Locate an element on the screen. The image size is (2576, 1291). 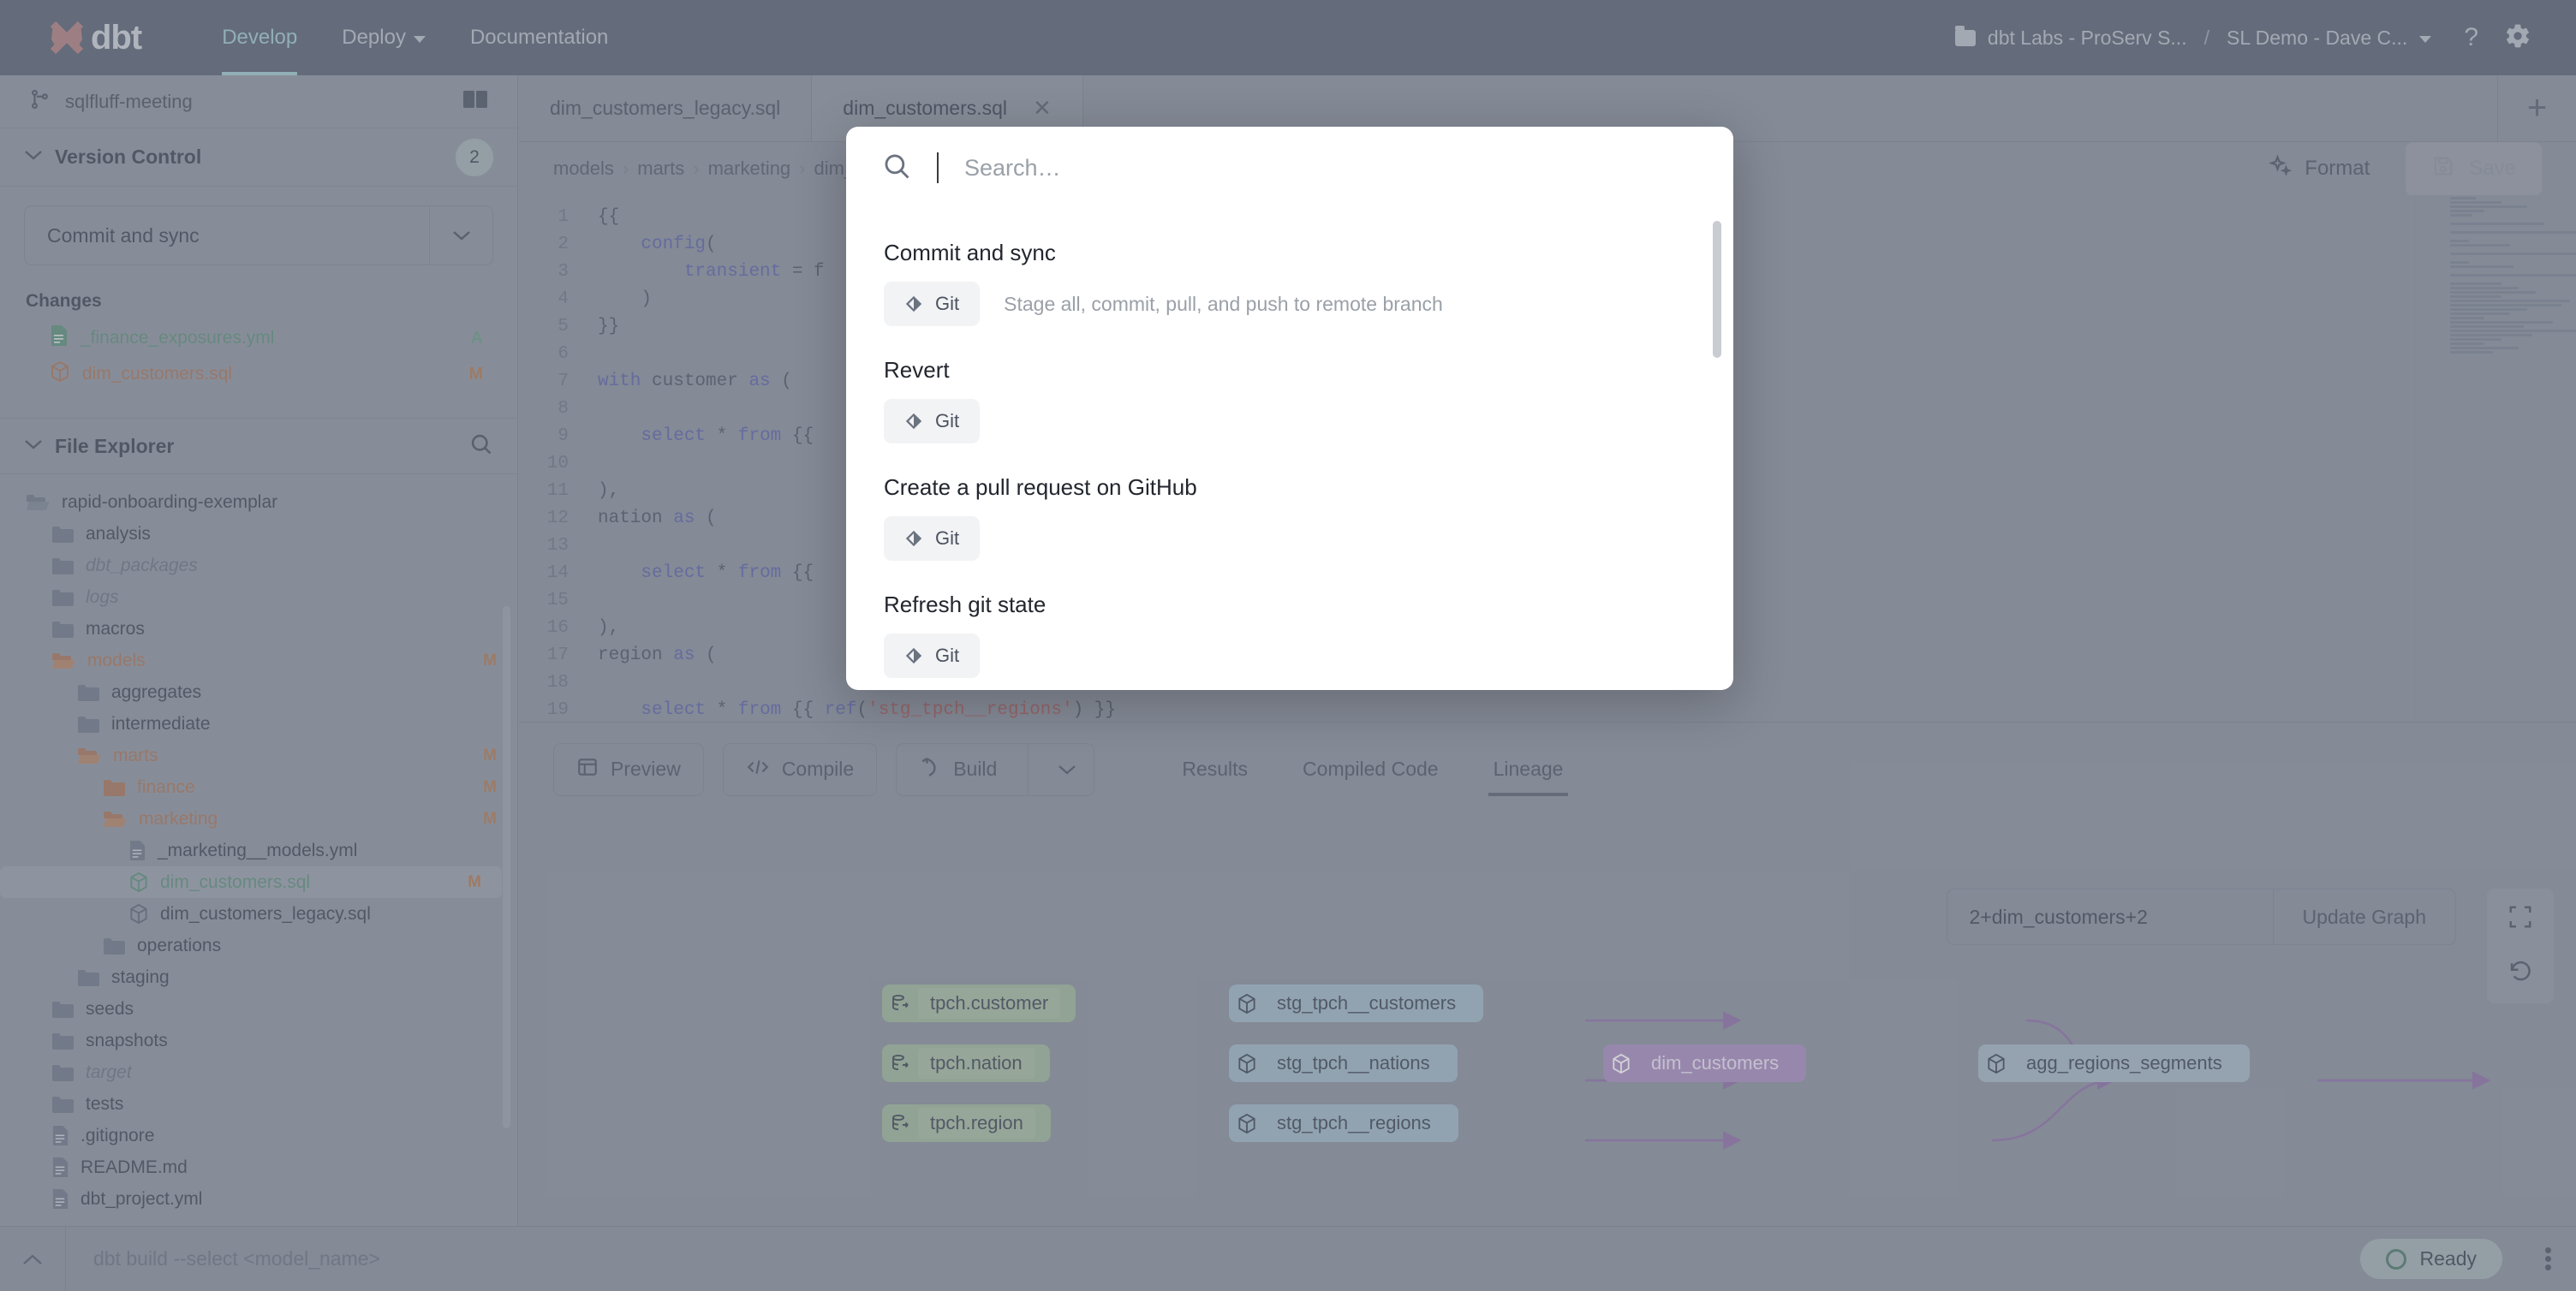
tree-item: operations is located at coordinates (258, 946).